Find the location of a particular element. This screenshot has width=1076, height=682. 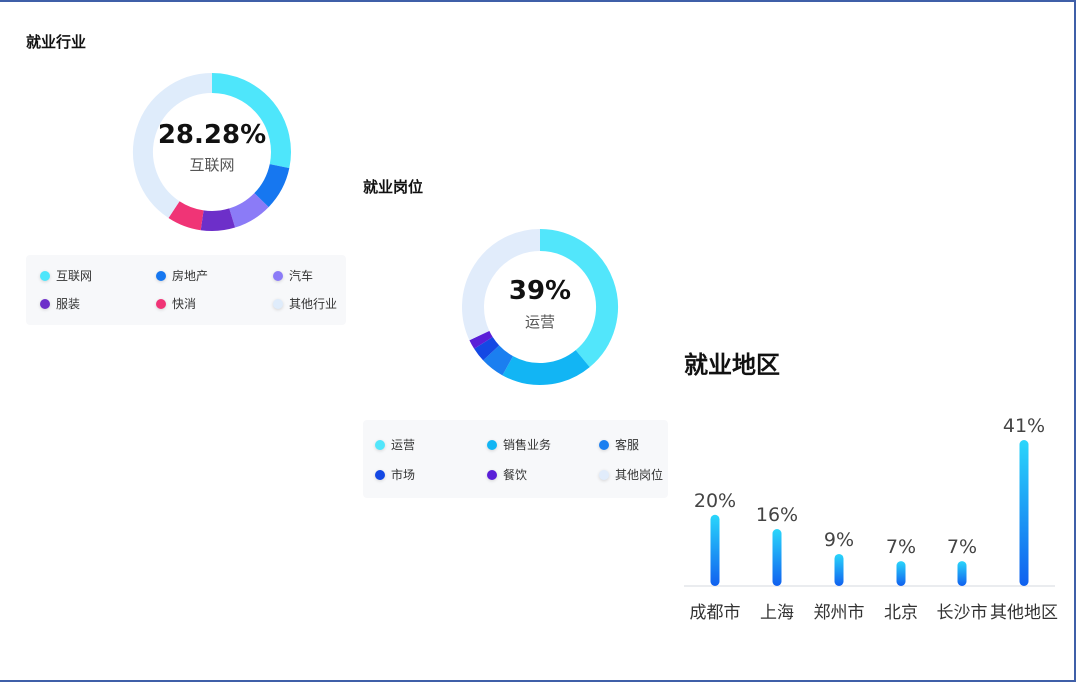

position-legend: 运营 销售业务 客服市场 餐饮 其他岗位 is located at coordinates (515, 459).